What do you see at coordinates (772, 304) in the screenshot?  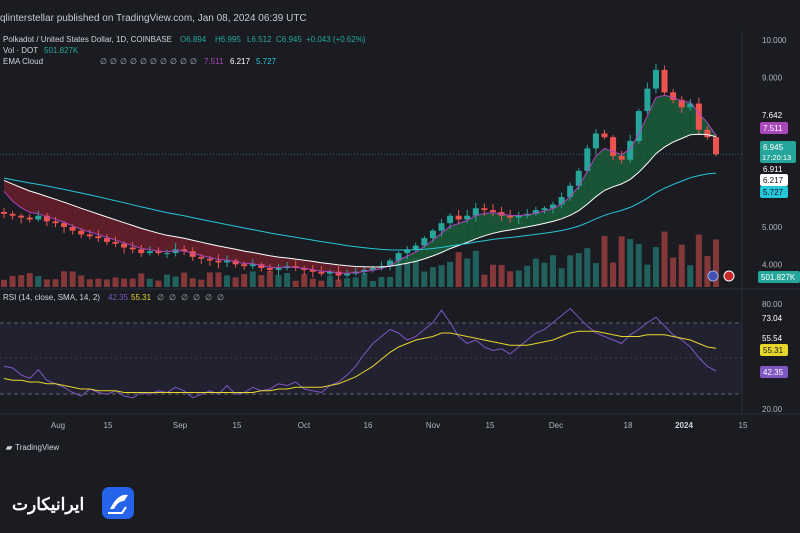 I see `rsi-tick-80: 80.00` at bounding box center [772, 304].